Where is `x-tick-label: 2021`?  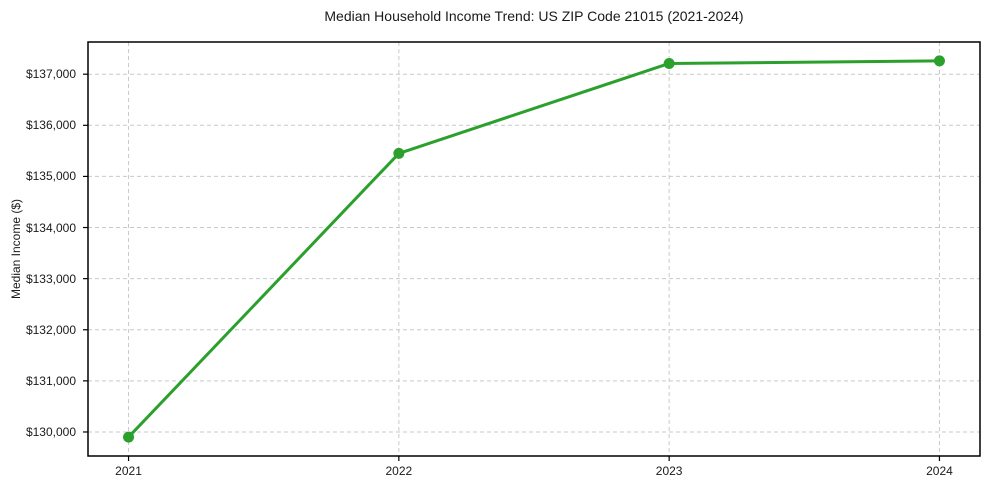
x-tick-label: 2021 is located at coordinates (128, 471).